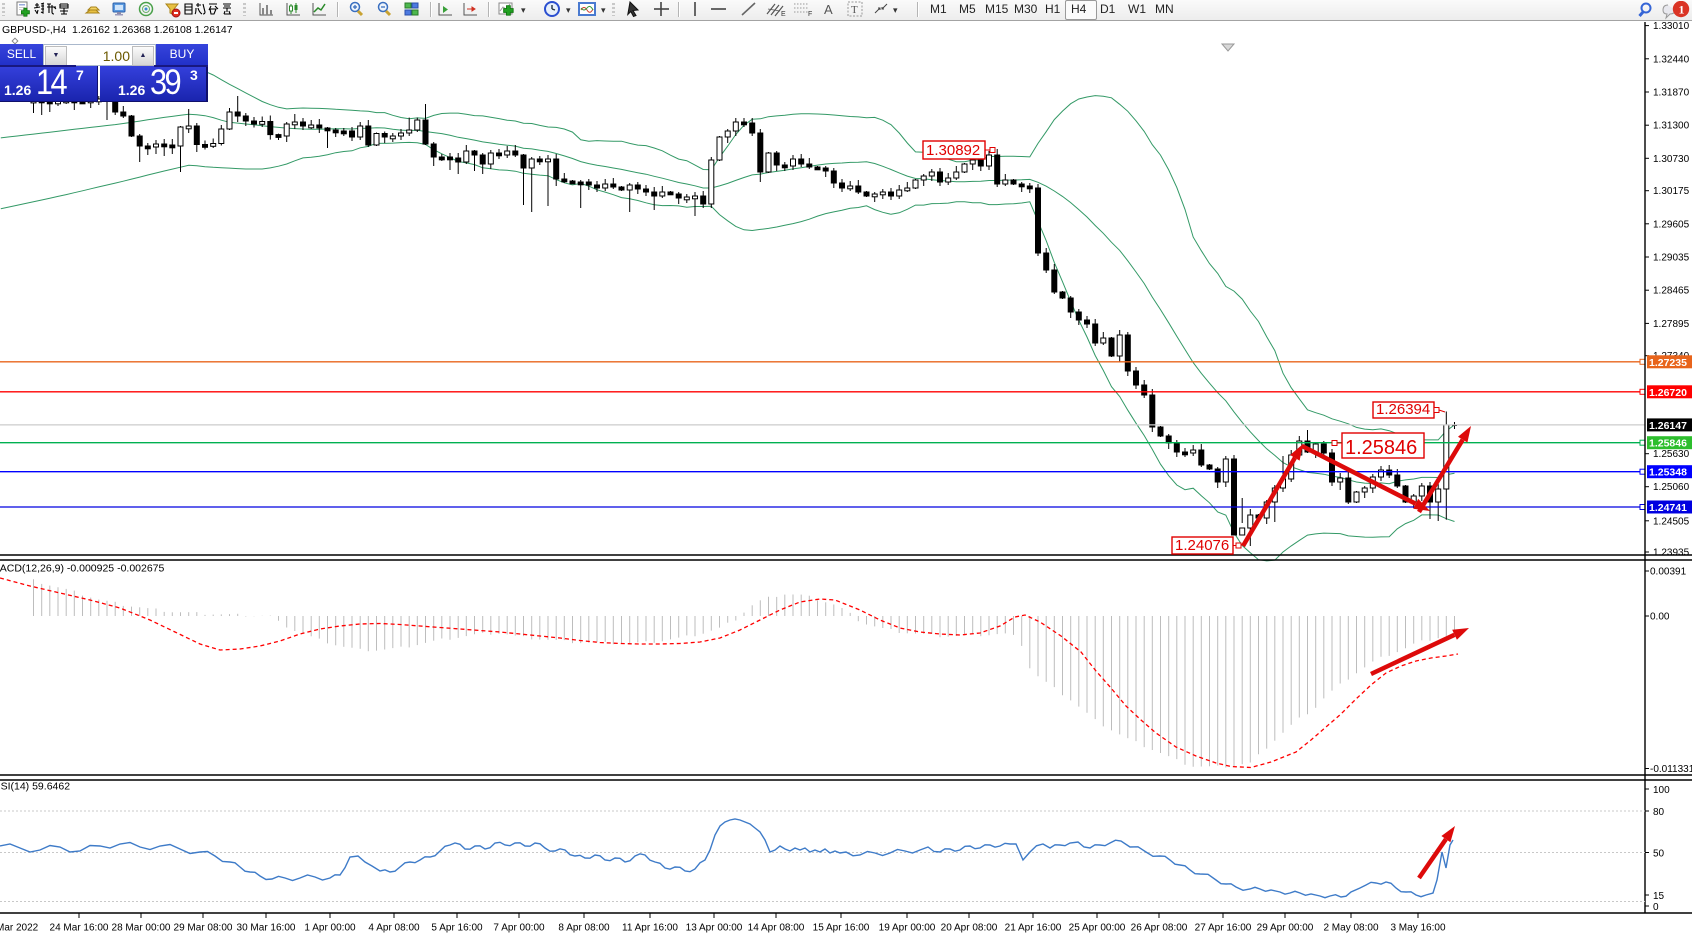  Describe the element at coordinates (1223, 928) in the screenshot. I see `svg-text: 27 Apr 16:00` at that location.